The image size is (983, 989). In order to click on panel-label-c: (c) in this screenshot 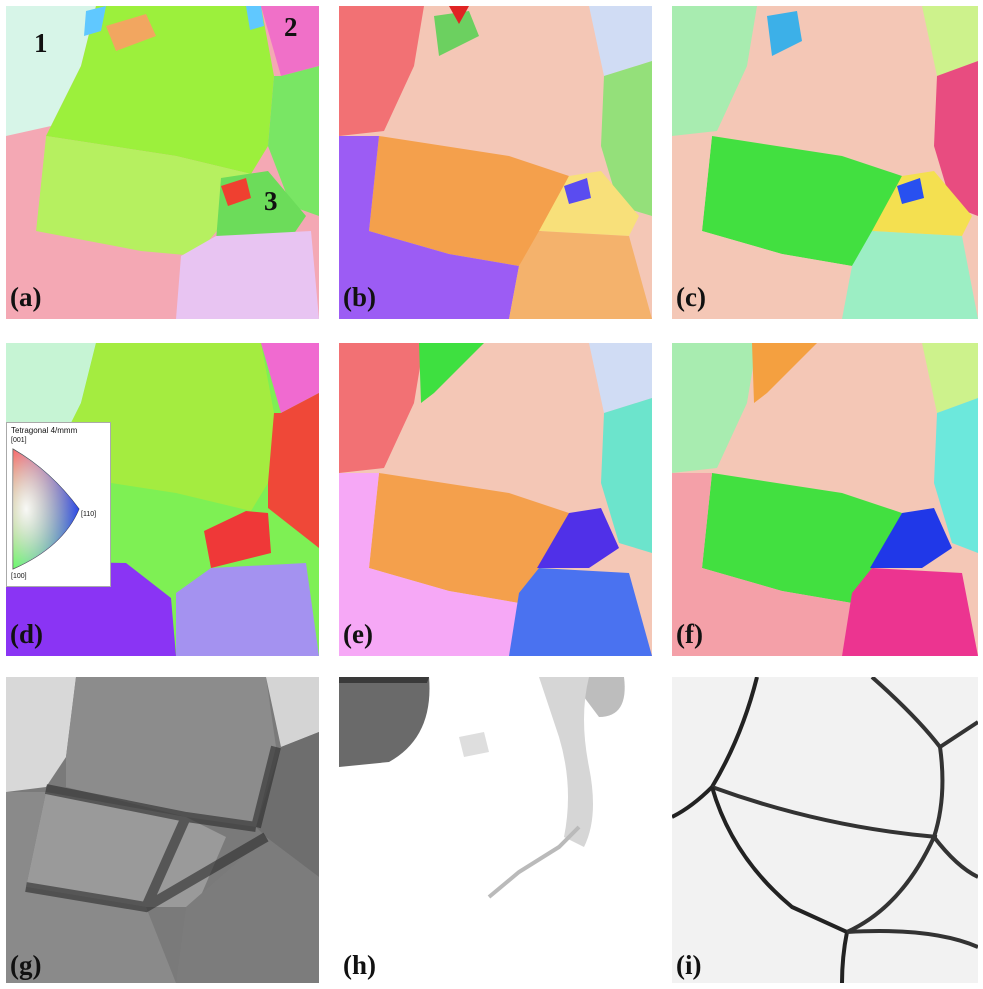, I will do `click(691, 297)`.